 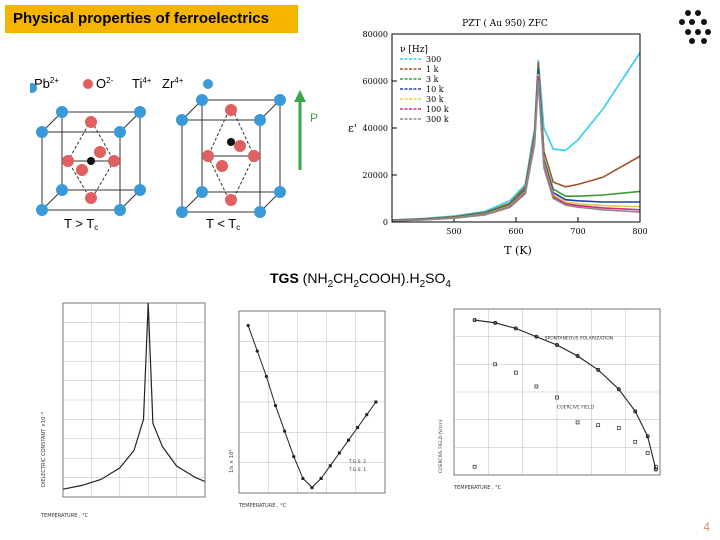 What do you see at coordinates (565, 394) in the screenshot?
I see `c3-series-line` at bounding box center [565, 394].